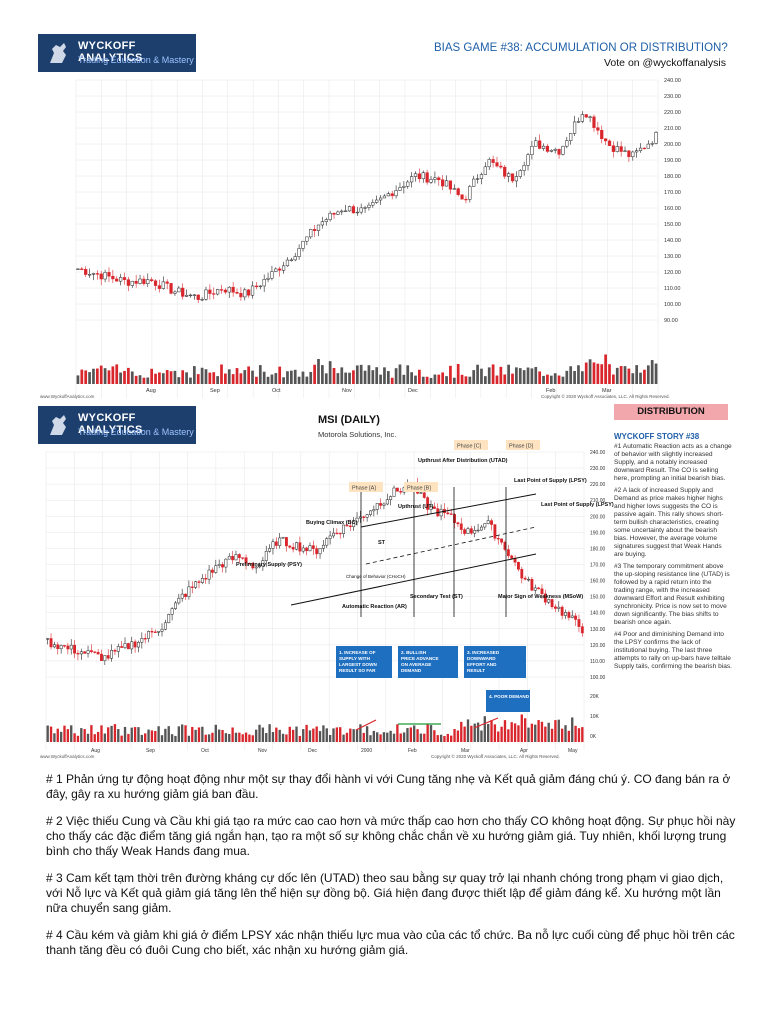 This screenshot has width=768, height=1024. What do you see at coordinates (672, 161) in the screenshot?
I see `y-tick-label: 190.00` at bounding box center [672, 161].